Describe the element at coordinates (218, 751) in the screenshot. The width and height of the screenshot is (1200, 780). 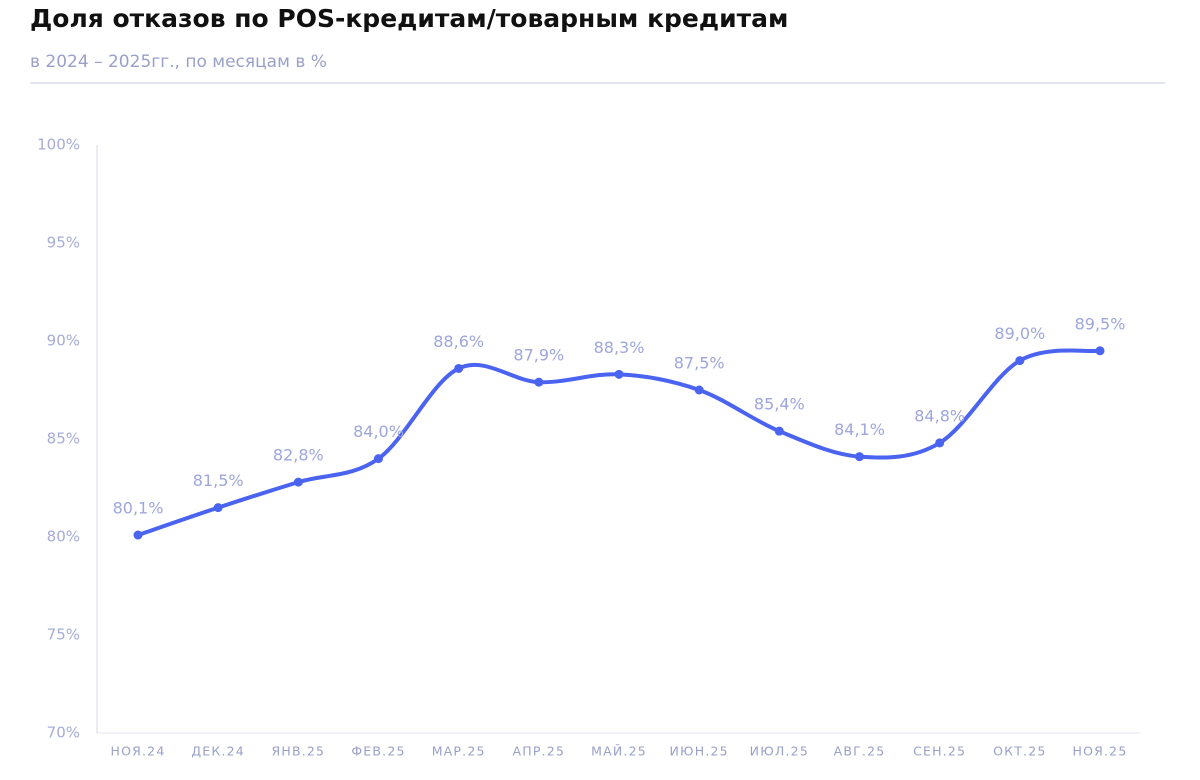
I see `x-tick-label: ДЕК.24` at that location.